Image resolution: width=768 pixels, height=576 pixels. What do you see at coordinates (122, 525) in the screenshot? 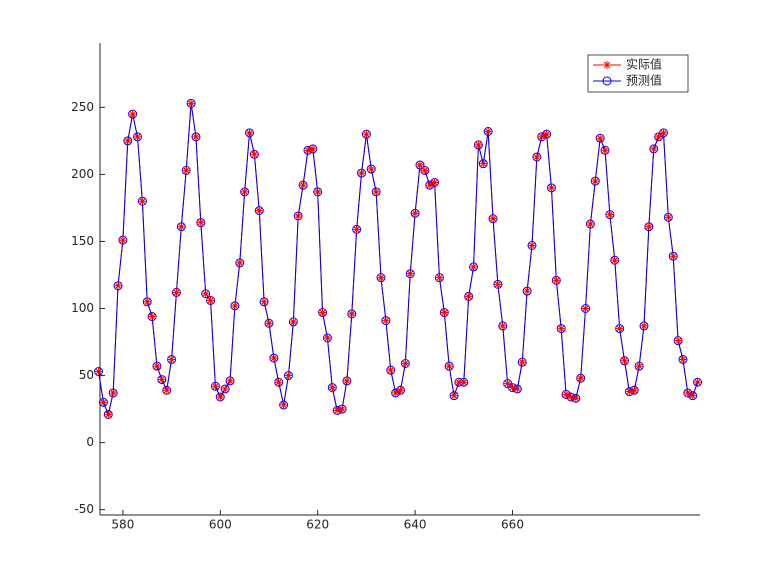
I see `x-tick-label: 580` at bounding box center [122, 525].